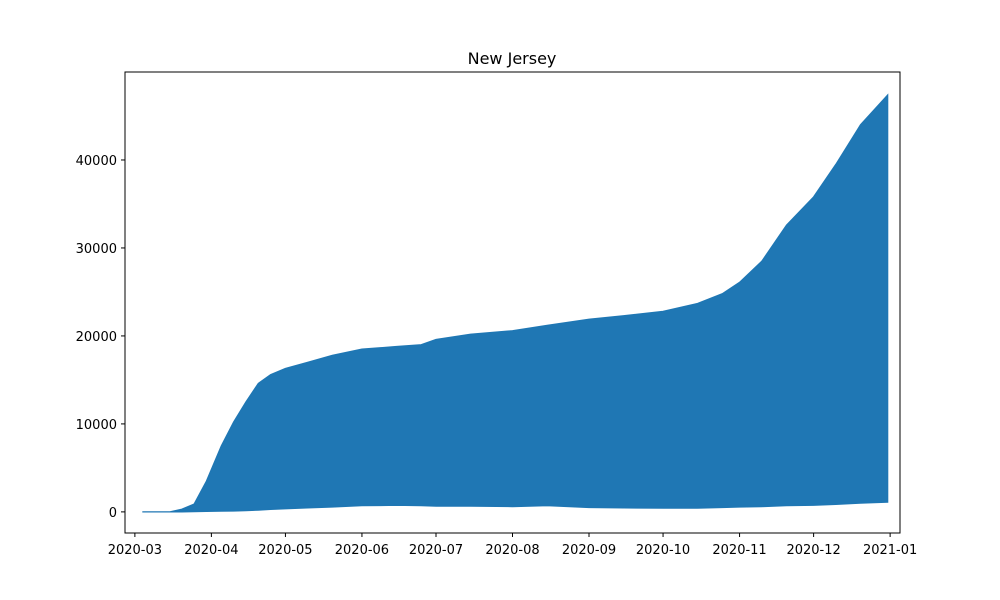 Image resolution: width=1000 pixels, height=600 pixels. Describe the element at coordinates (96, 249) in the screenshot. I see `y-tick-label: 30000` at that location.